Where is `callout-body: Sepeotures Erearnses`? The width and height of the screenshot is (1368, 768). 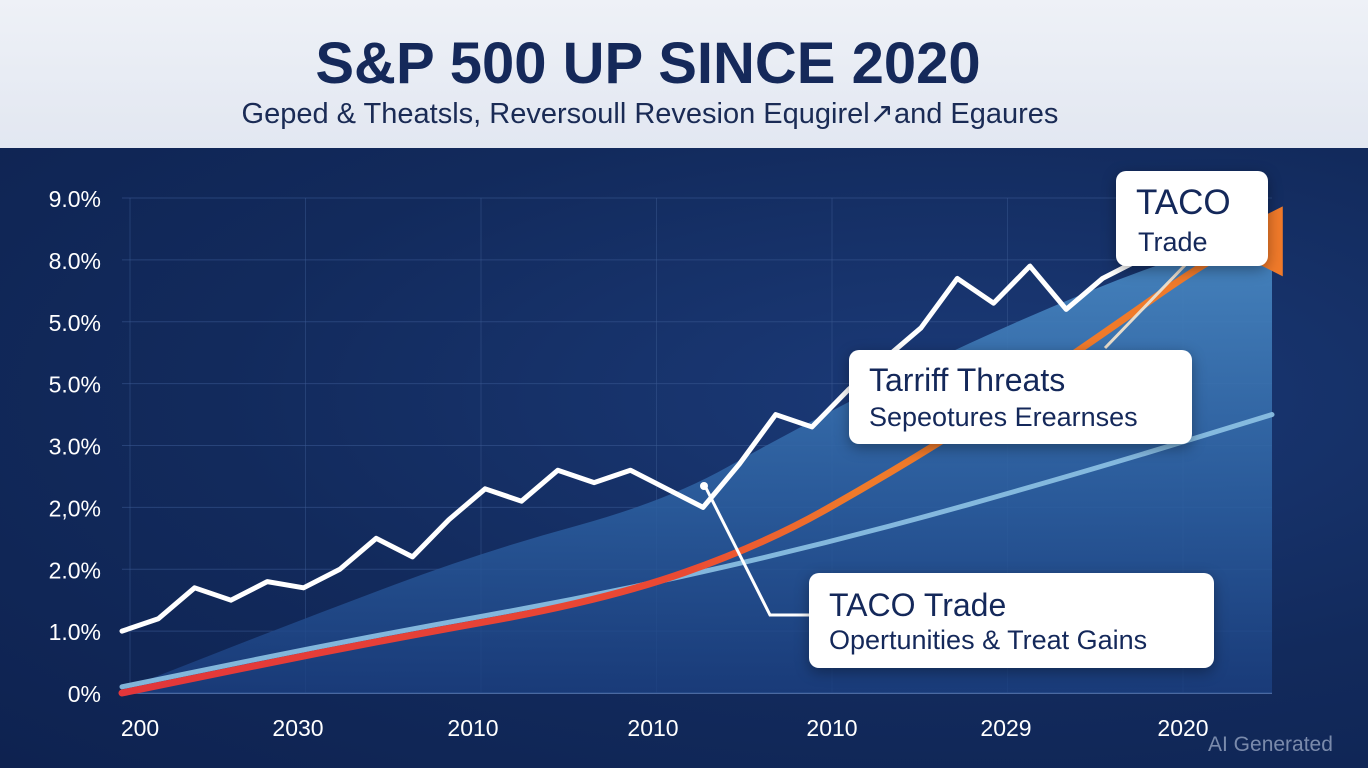
callout-body: Sepeotures Erearnses is located at coordinates (1003, 417).